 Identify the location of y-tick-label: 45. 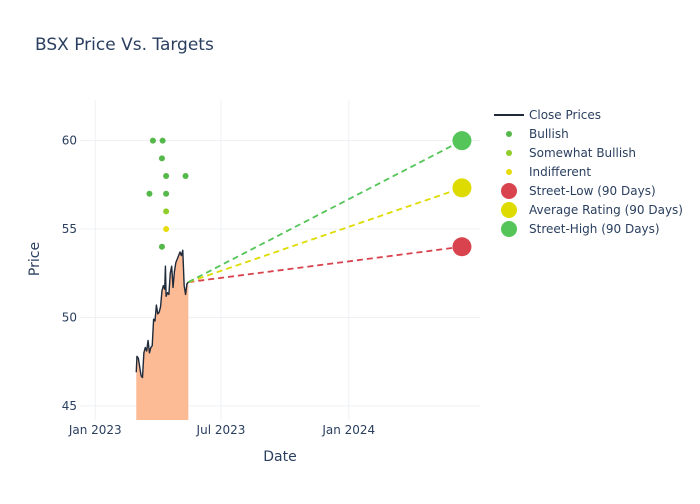
(69, 406).